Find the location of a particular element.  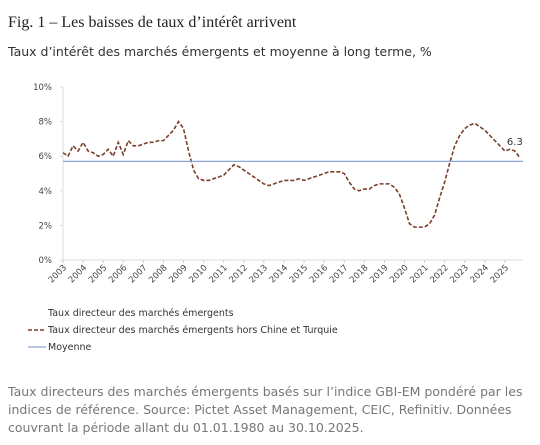

x-tick-label: 2006 is located at coordinates (118, 274).